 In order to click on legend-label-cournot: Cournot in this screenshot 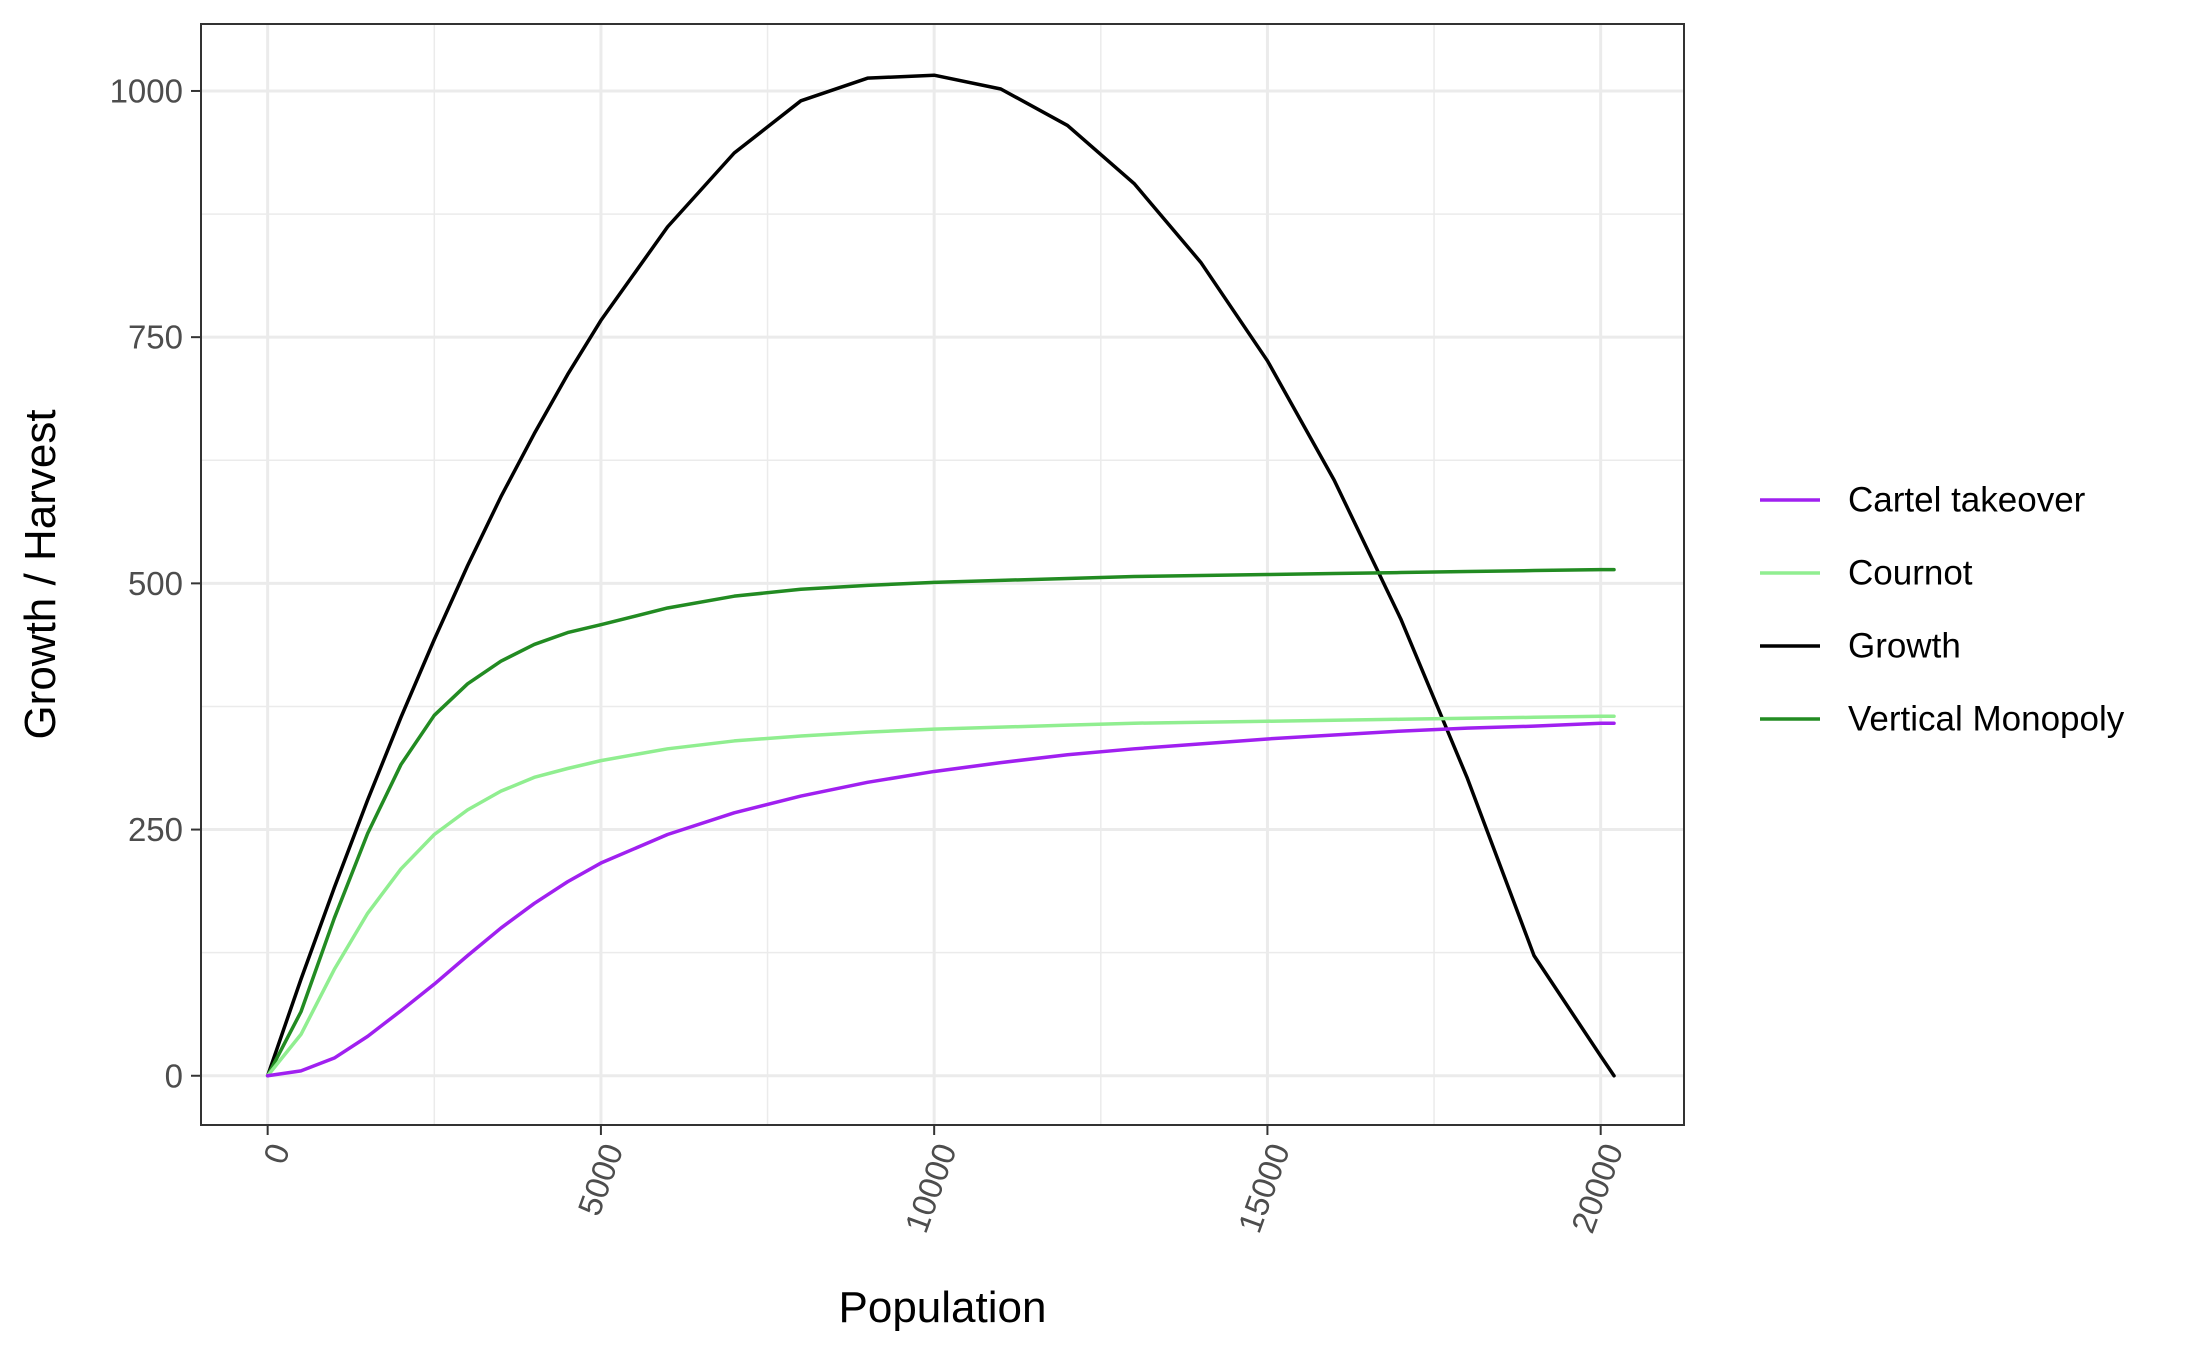, I will do `click(1910, 573)`.